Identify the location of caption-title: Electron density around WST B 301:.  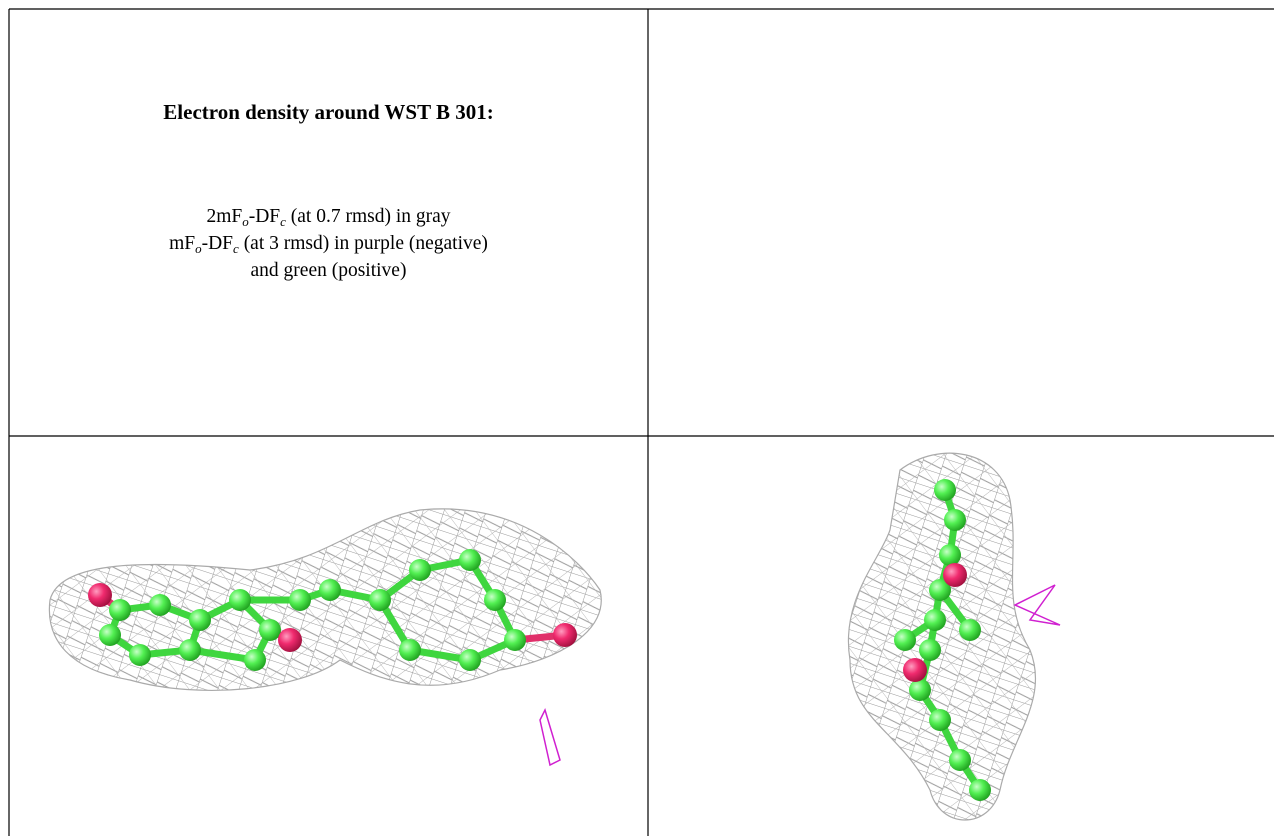
(328, 112).